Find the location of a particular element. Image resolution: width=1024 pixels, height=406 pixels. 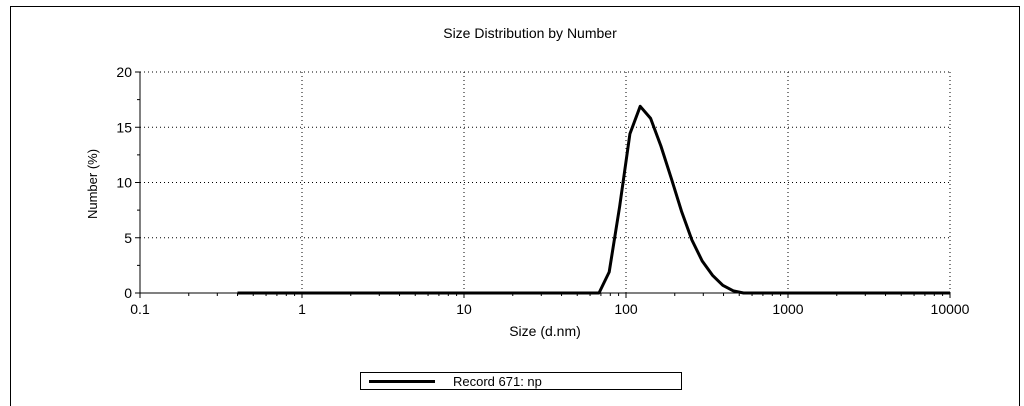

x-tick-label: 10 is located at coordinates (464, 309).